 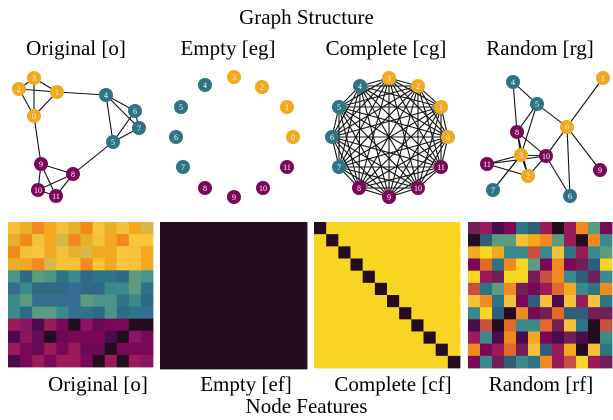 What do you see at coordinates (448, 137) in the screenshot?
I see `graph-node-label: 0` at bounding box center [448, 137].